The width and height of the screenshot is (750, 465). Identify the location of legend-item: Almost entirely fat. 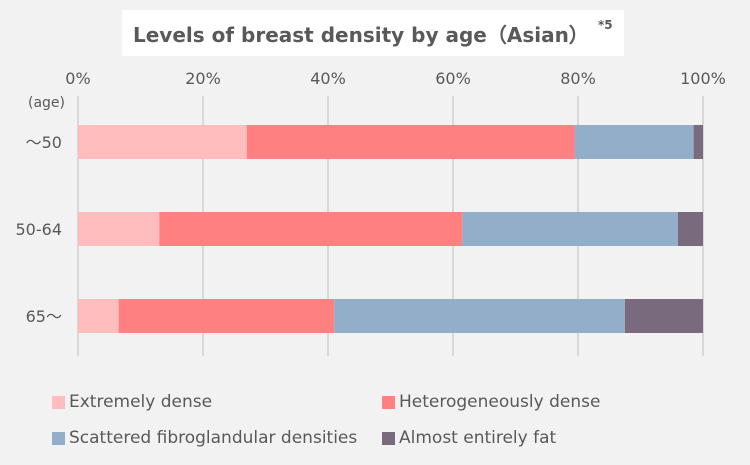
(469, 438).